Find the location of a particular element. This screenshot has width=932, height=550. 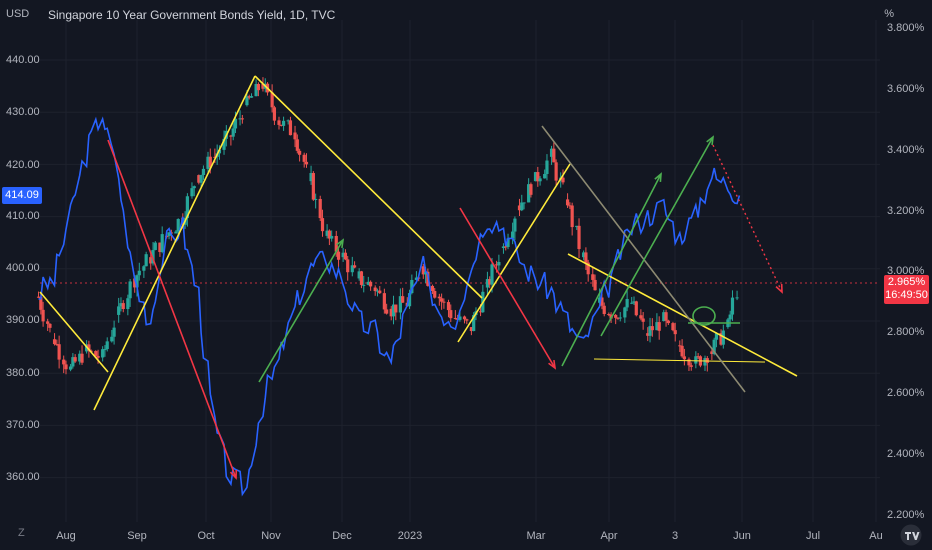

left-tick-label: 370.00 is located at coordinates (23, 425).